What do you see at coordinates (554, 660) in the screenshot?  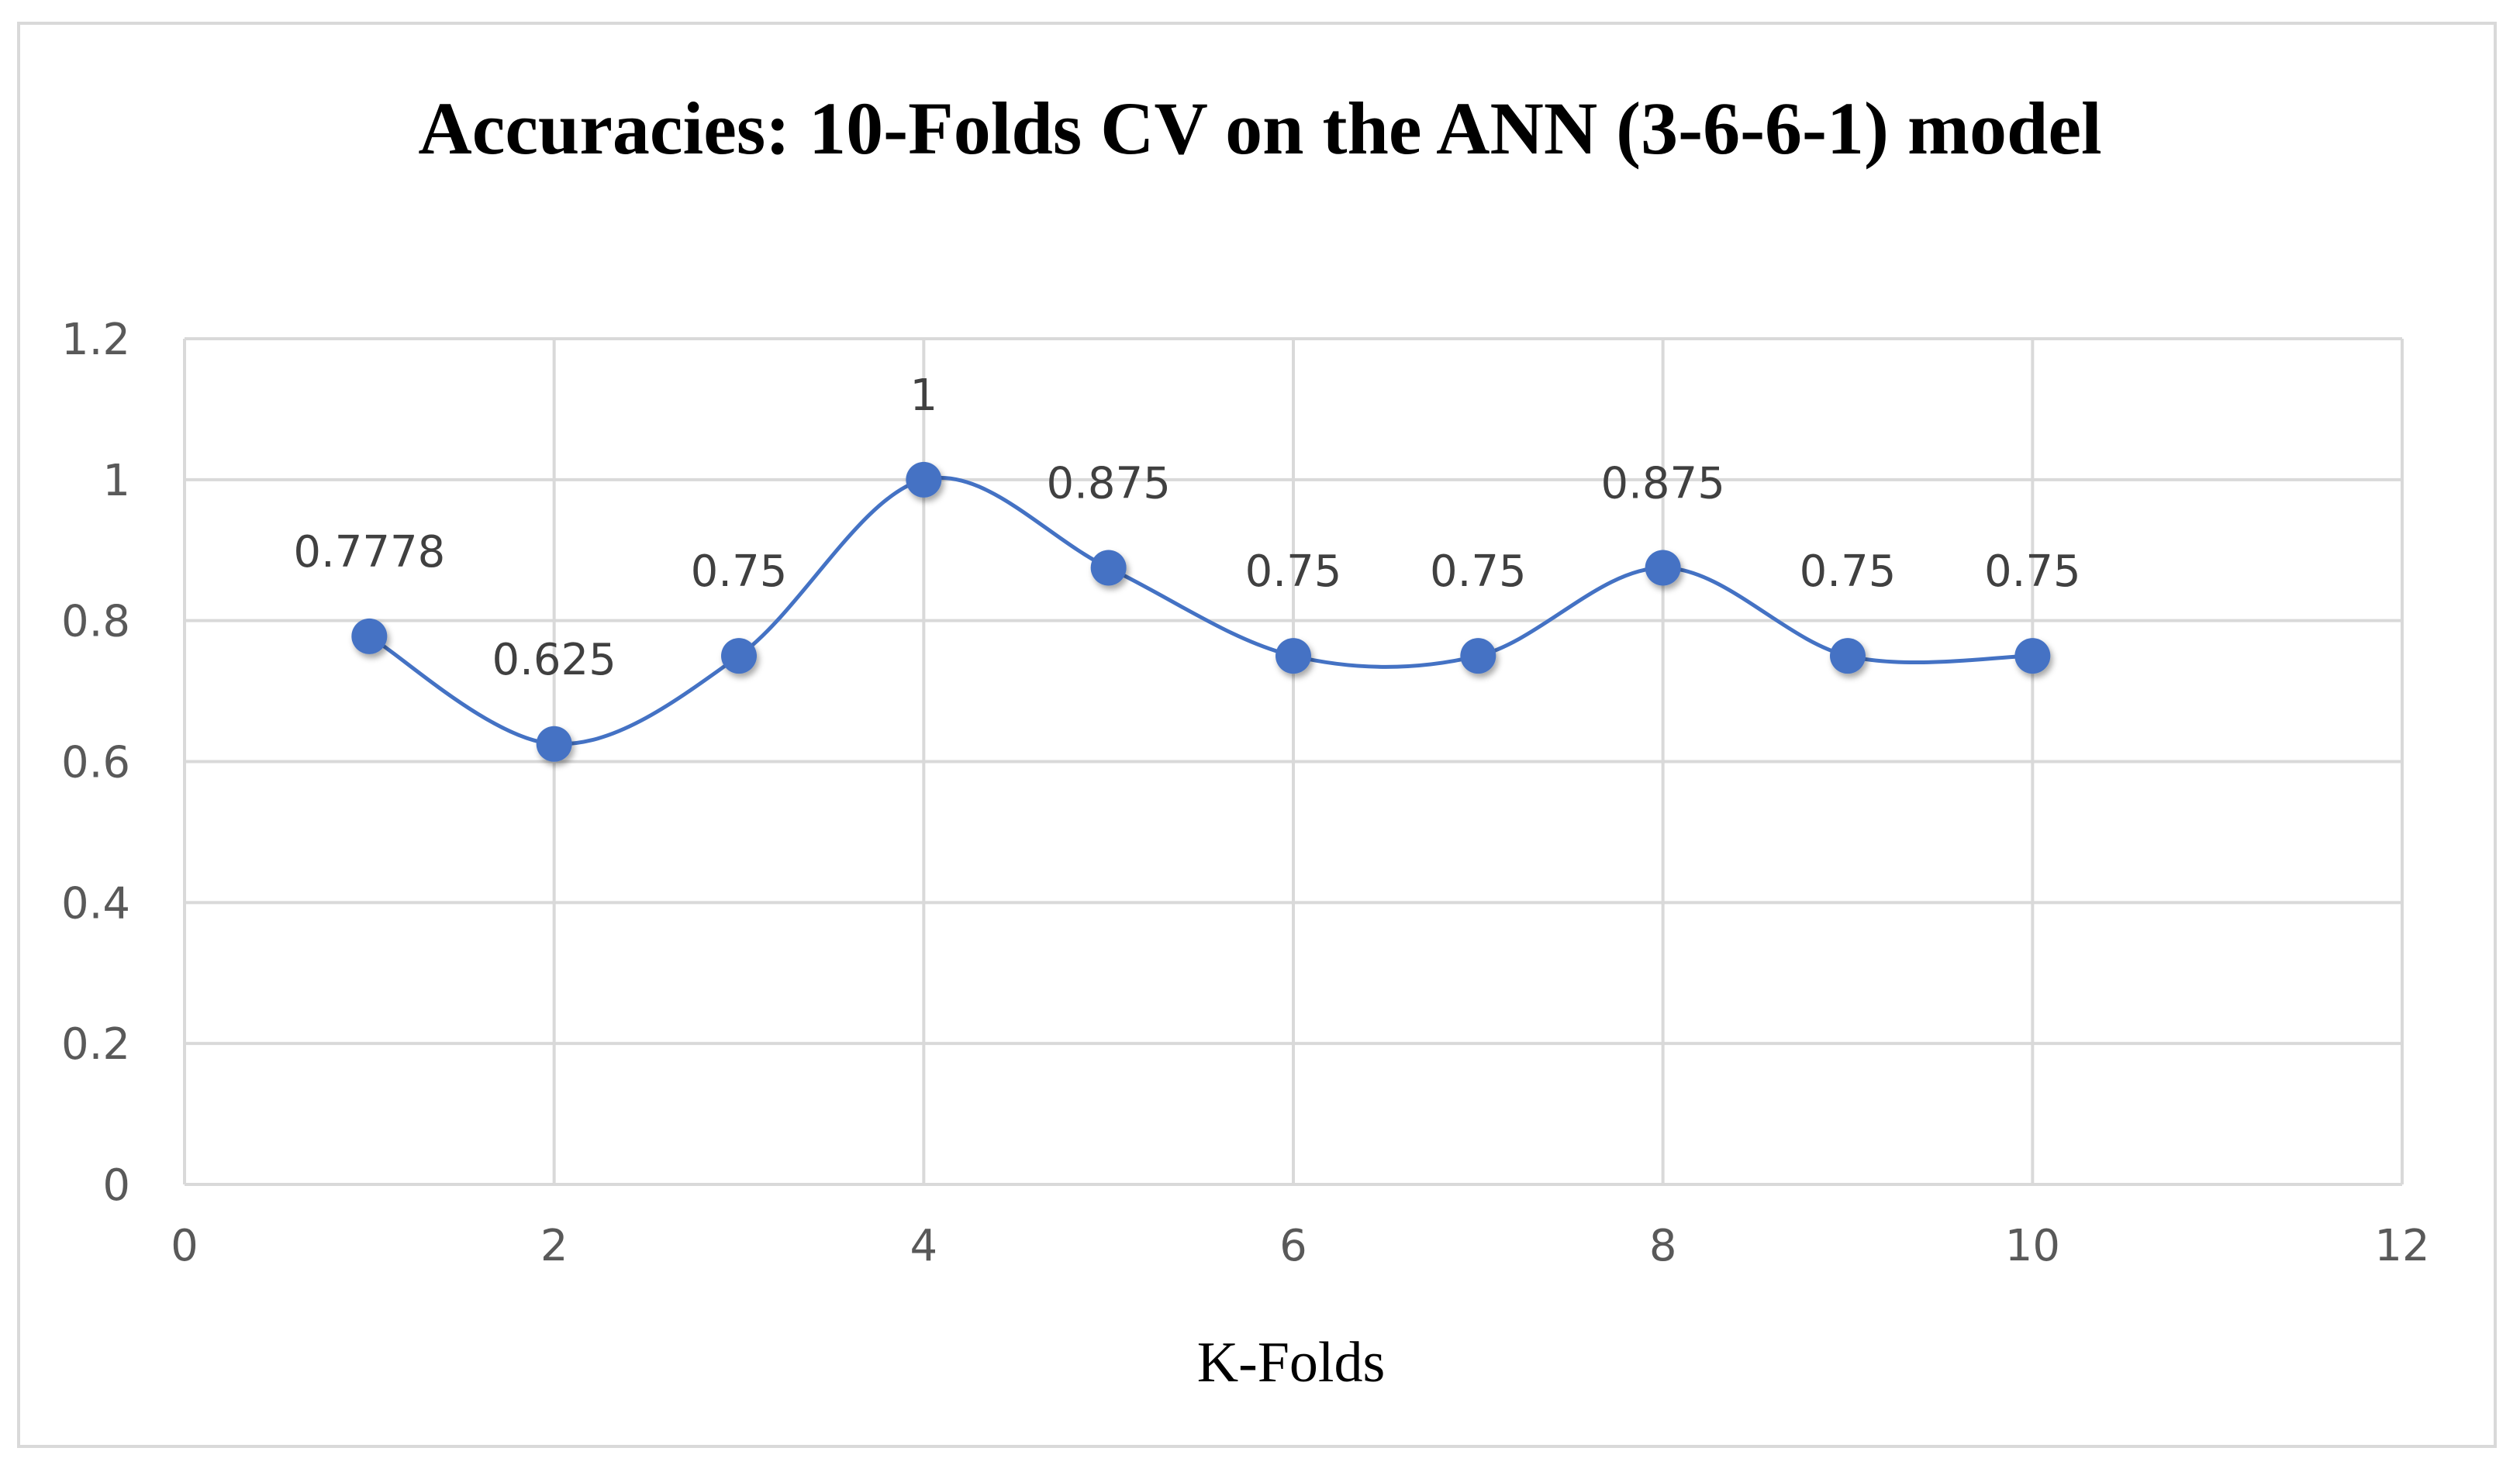 I see `data-label: 0.625` at bounding box center [554, 660].